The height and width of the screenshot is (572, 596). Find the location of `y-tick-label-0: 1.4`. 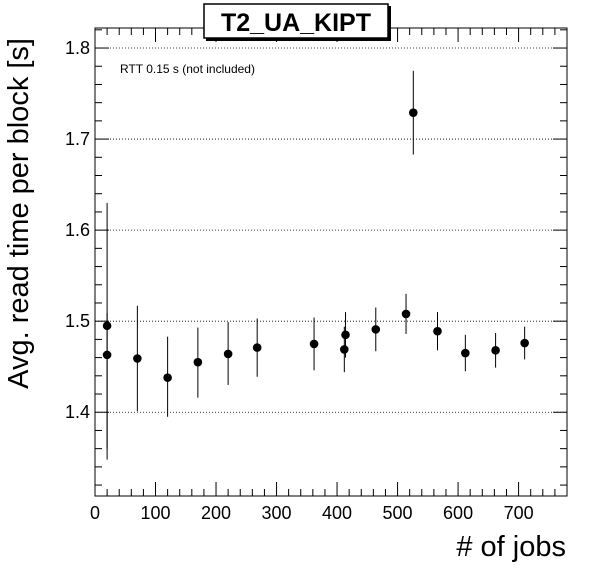

y-tick-label-0: 1.4 is located at coordinates (77, 412).